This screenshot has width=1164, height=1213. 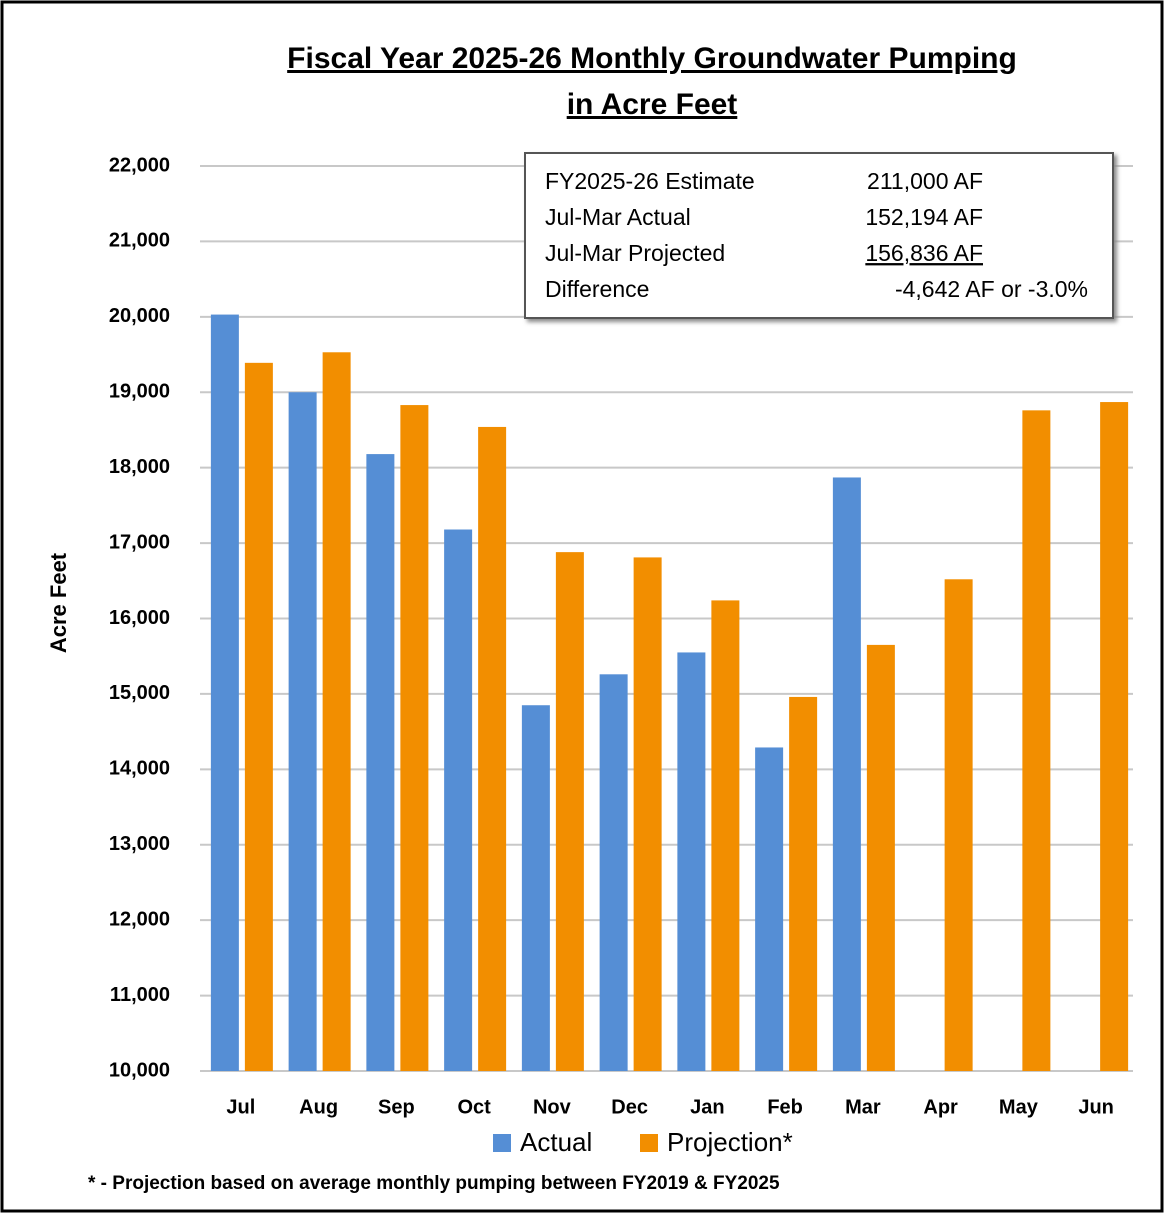 I want to click on y-tick-label: 16,000, so click(x=139, y=618).